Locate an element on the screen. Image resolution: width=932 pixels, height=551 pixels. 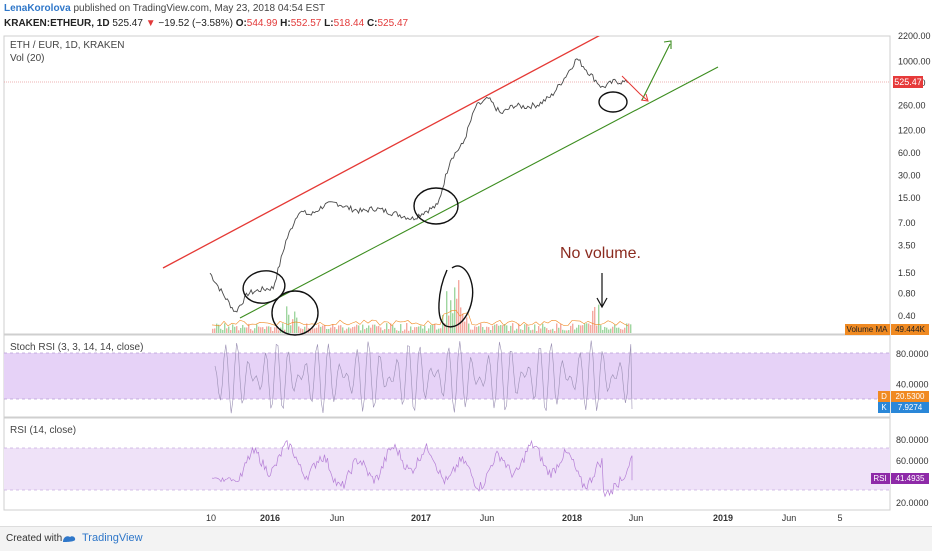
high-value: 552.57 is located at coordinates (306, 23).